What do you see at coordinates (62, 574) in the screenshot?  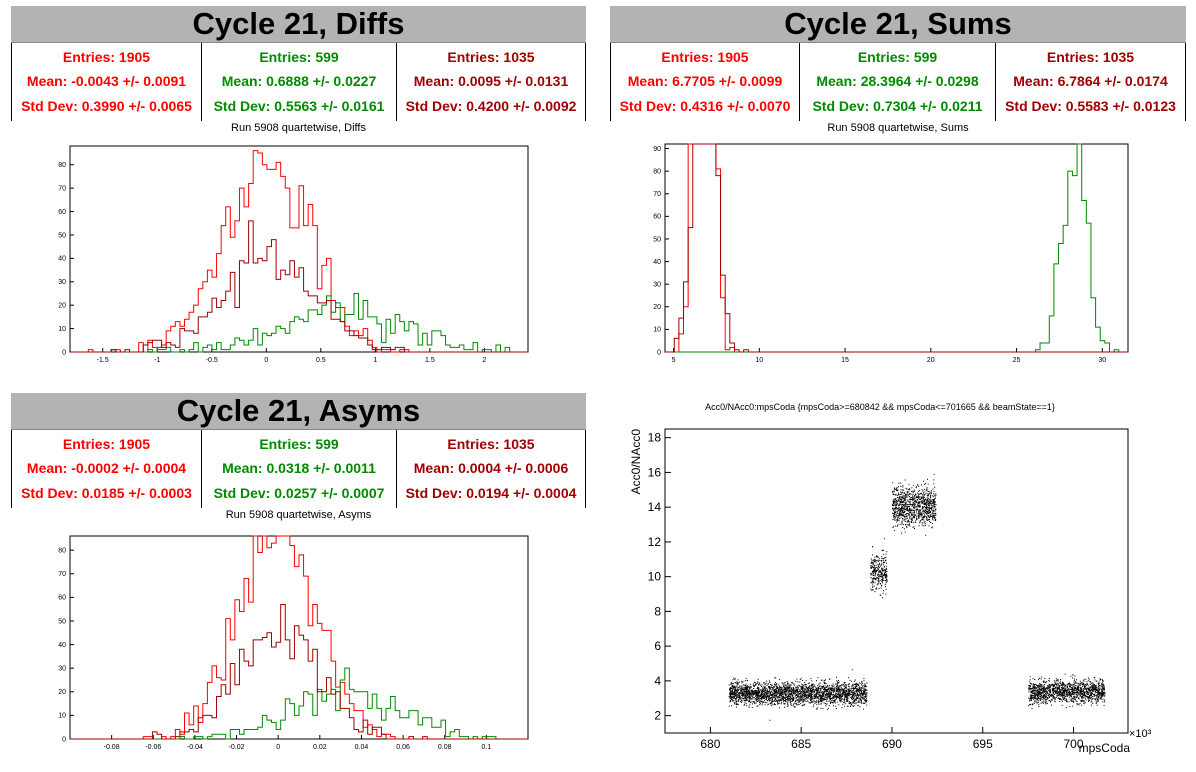 I see `asyms-y-tick-label: 70` at bounding box center [62, 574].